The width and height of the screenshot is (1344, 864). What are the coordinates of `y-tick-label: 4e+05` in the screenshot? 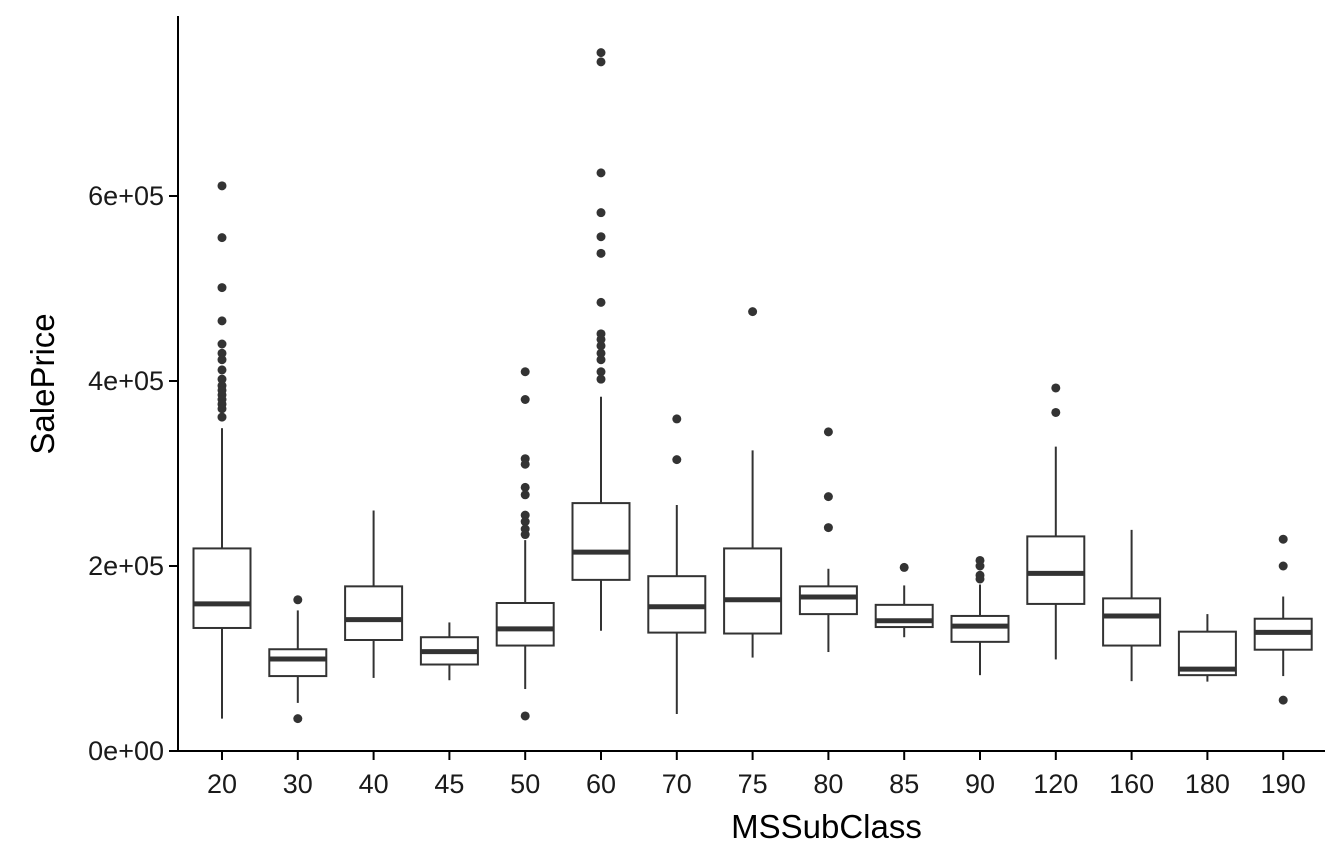 It's located at (126, 381).